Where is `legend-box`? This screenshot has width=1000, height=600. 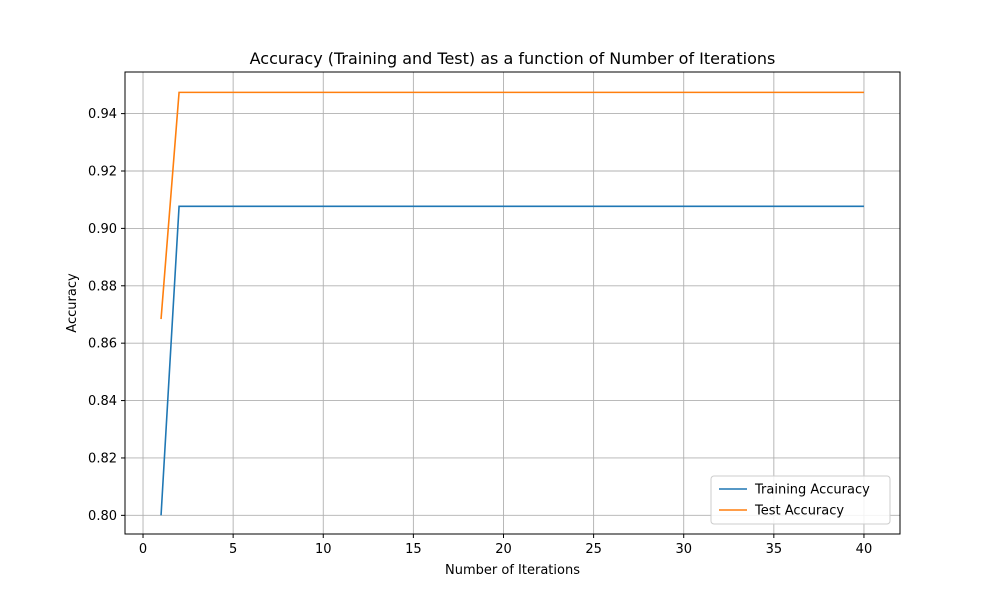
legend-box is located at coordinates (800, 500).